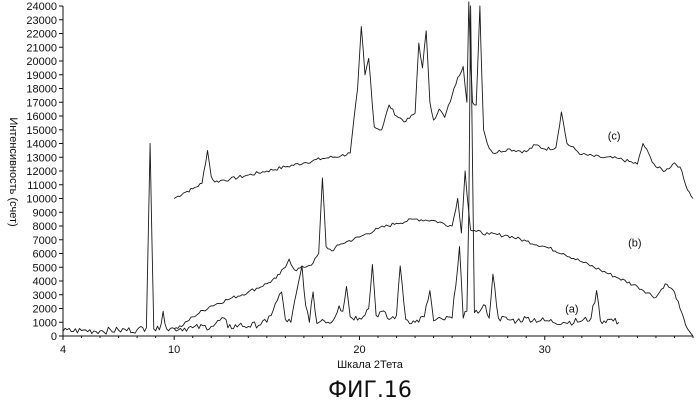 This screenshot has width=698, height=403. I want to click on y-tick-label: 5000, so click(45, 268).